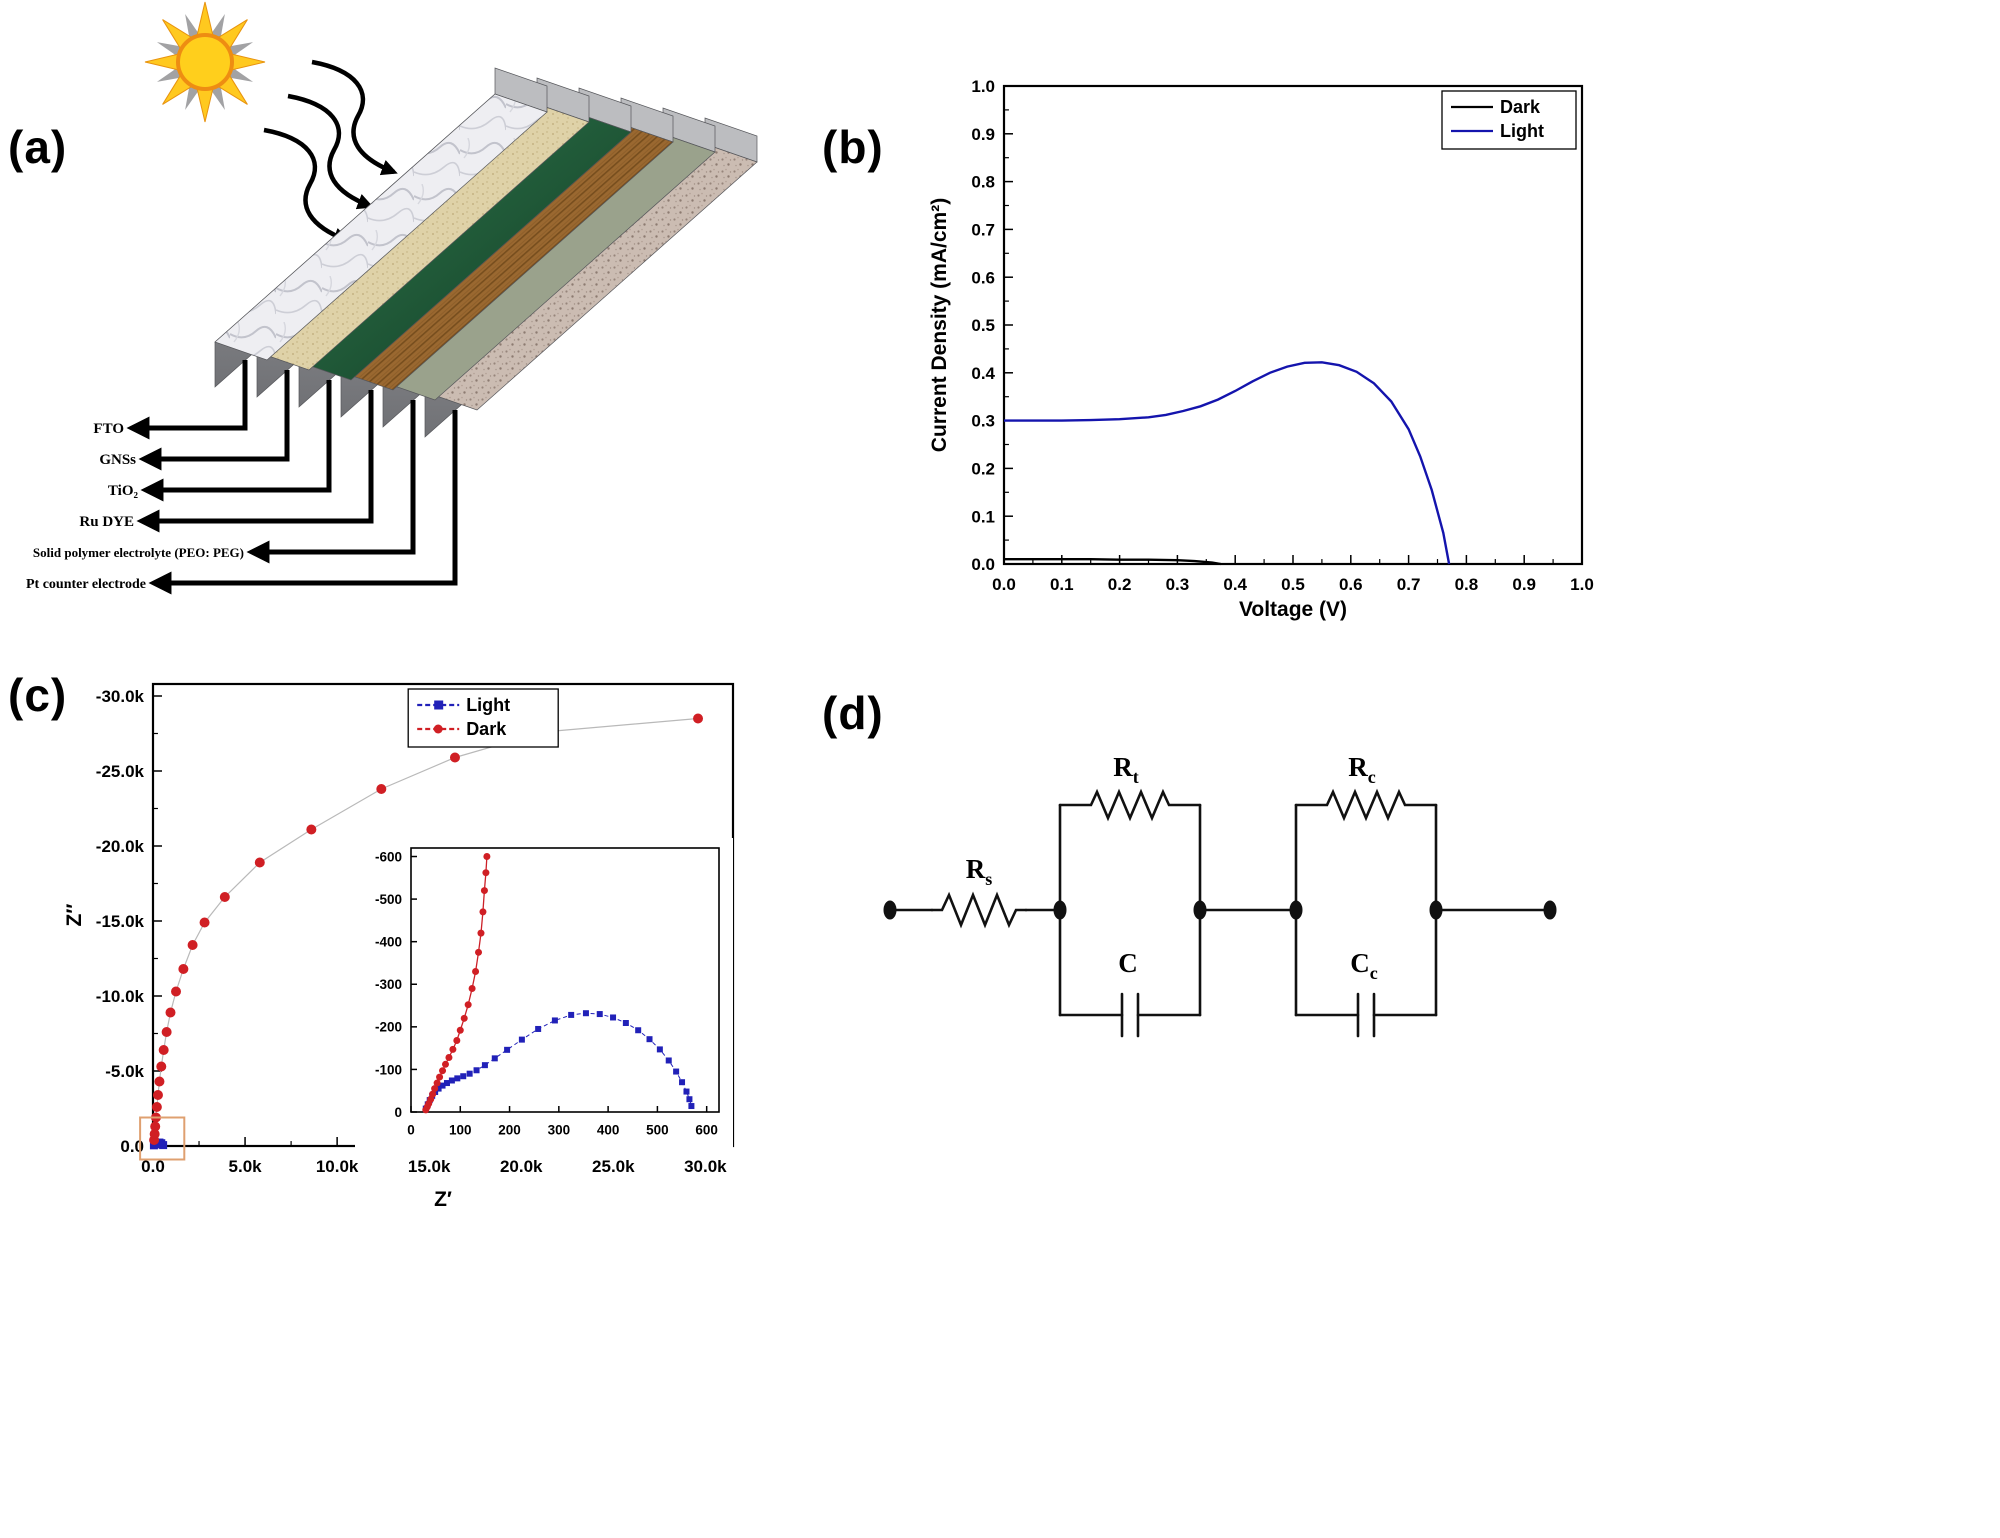 The image size is (2000, 1538). What do you see at coordinates (1130, 805) in the screenshot?
I see `resistor-rt-icon` at bounding box center [1130, 805].